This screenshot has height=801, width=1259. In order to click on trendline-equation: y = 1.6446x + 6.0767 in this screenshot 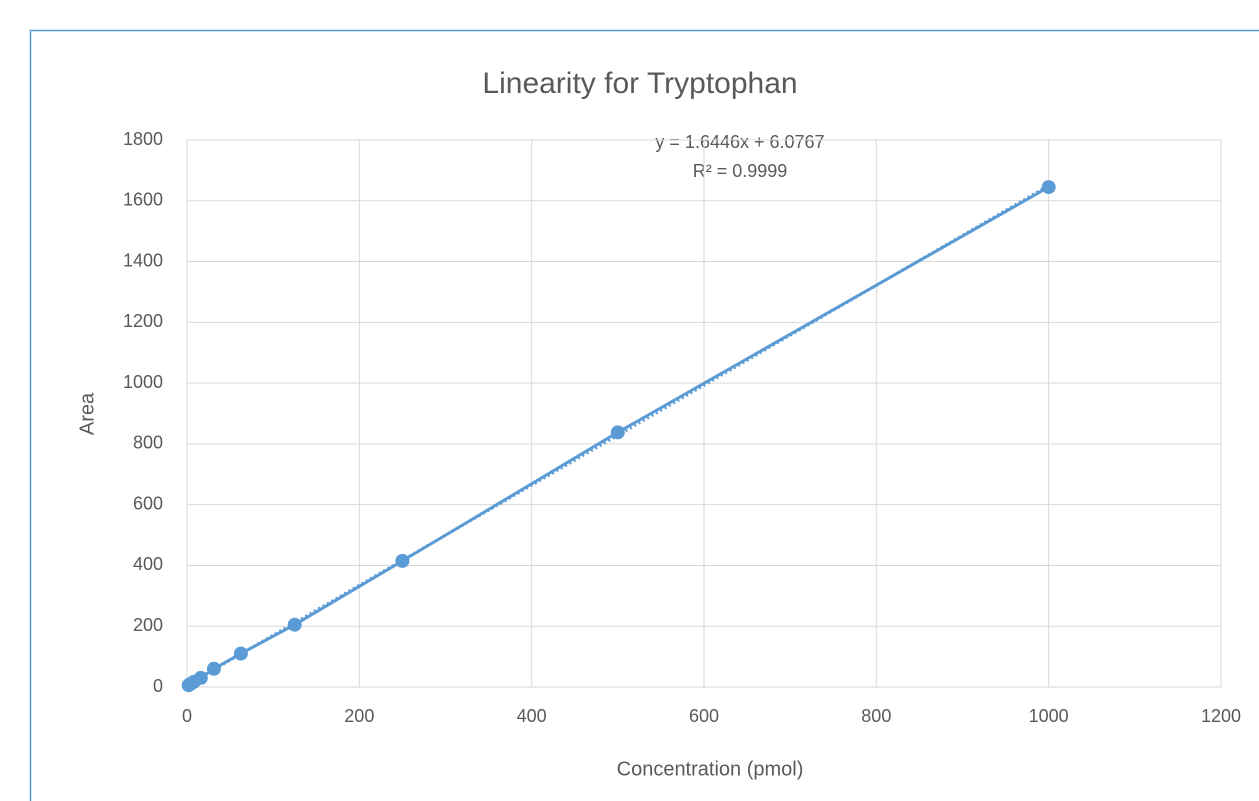, I will do `click(739, 142)`.